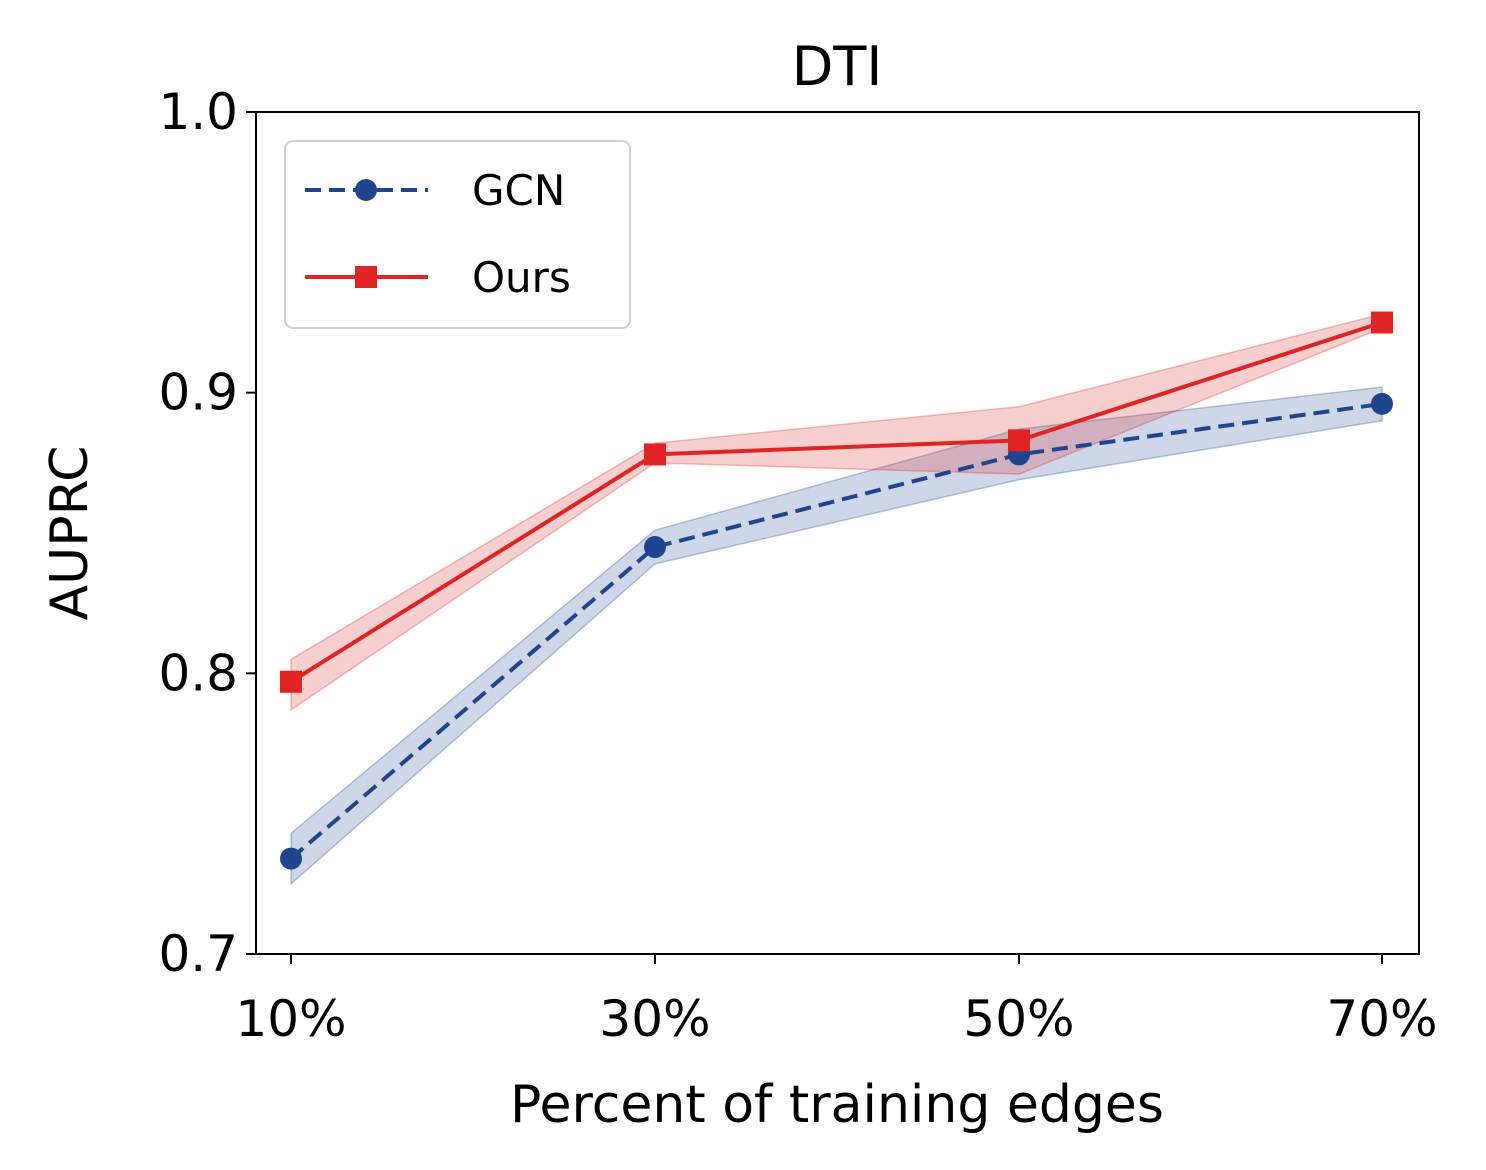  What do you see at coordinates (70, 533) in the screenshot?
I see `y-axis-label: AUPRC` at bounding box center [70, 533].